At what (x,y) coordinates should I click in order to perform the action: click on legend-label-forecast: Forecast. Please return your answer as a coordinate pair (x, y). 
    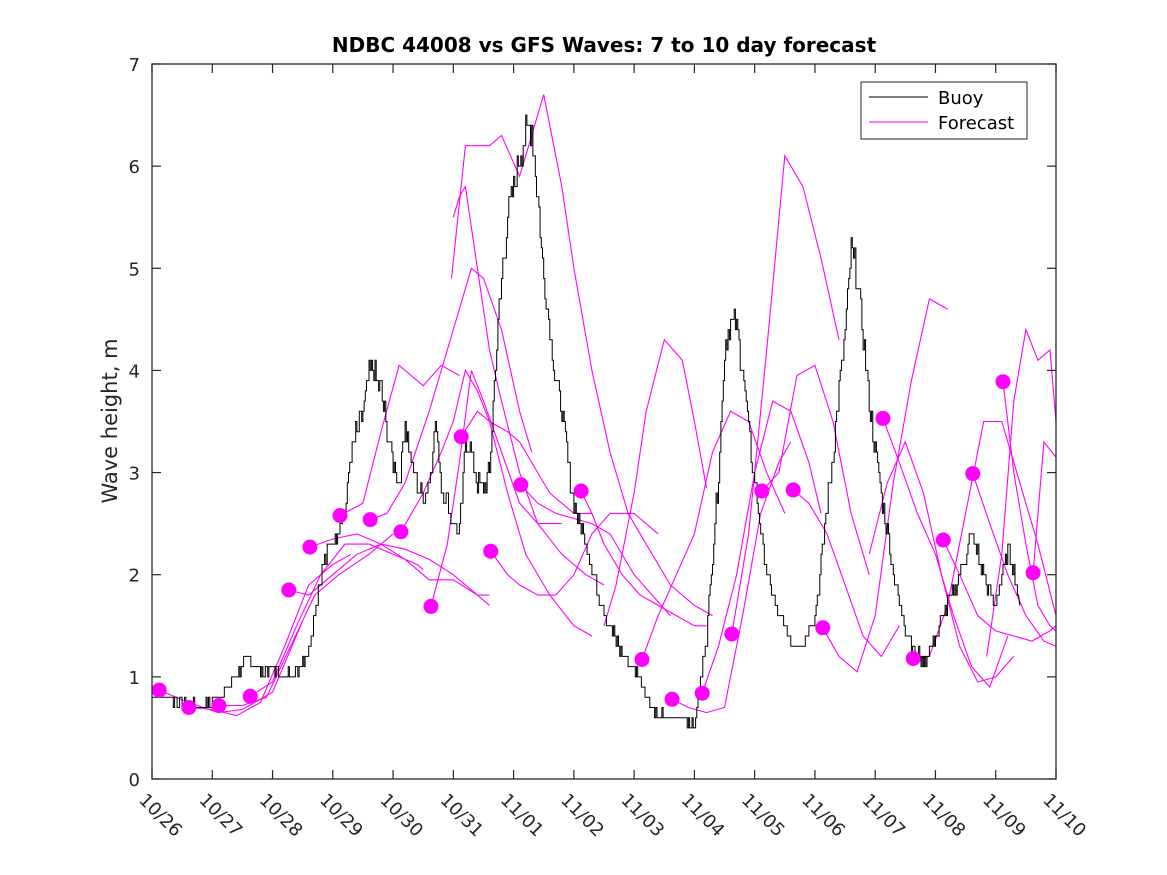
    Looking at the image, I should click on (976, 123).